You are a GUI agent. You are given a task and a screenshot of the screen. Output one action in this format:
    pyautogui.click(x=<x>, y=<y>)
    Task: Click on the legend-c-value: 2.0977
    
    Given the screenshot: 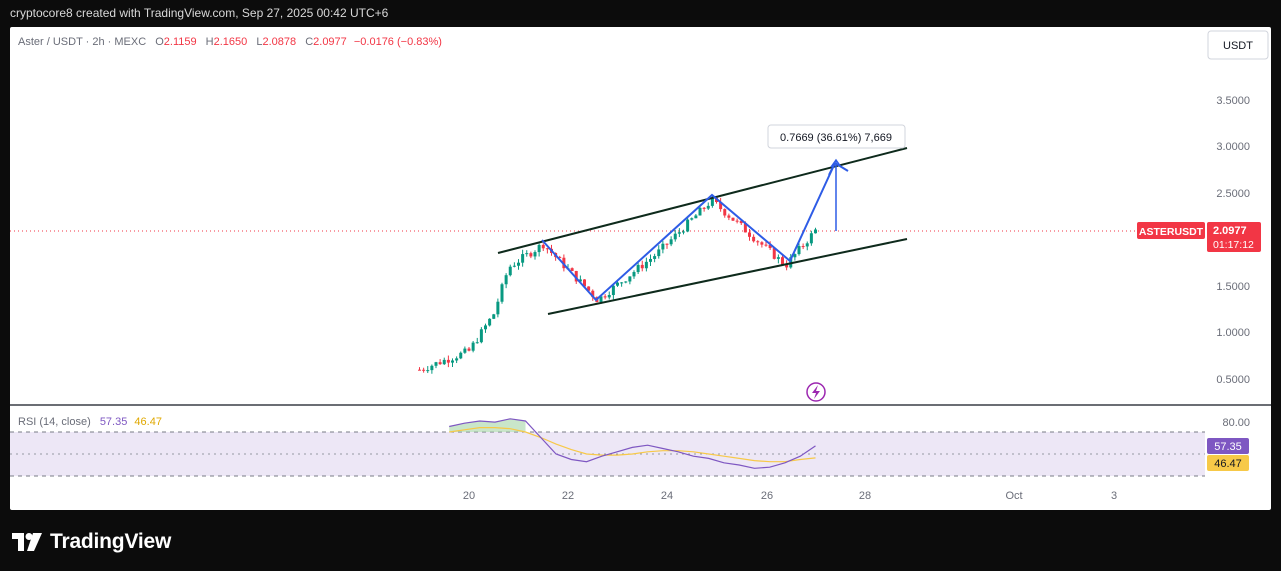 What is the action you would take?
    pyautogui.click(x=330, y=42)
    